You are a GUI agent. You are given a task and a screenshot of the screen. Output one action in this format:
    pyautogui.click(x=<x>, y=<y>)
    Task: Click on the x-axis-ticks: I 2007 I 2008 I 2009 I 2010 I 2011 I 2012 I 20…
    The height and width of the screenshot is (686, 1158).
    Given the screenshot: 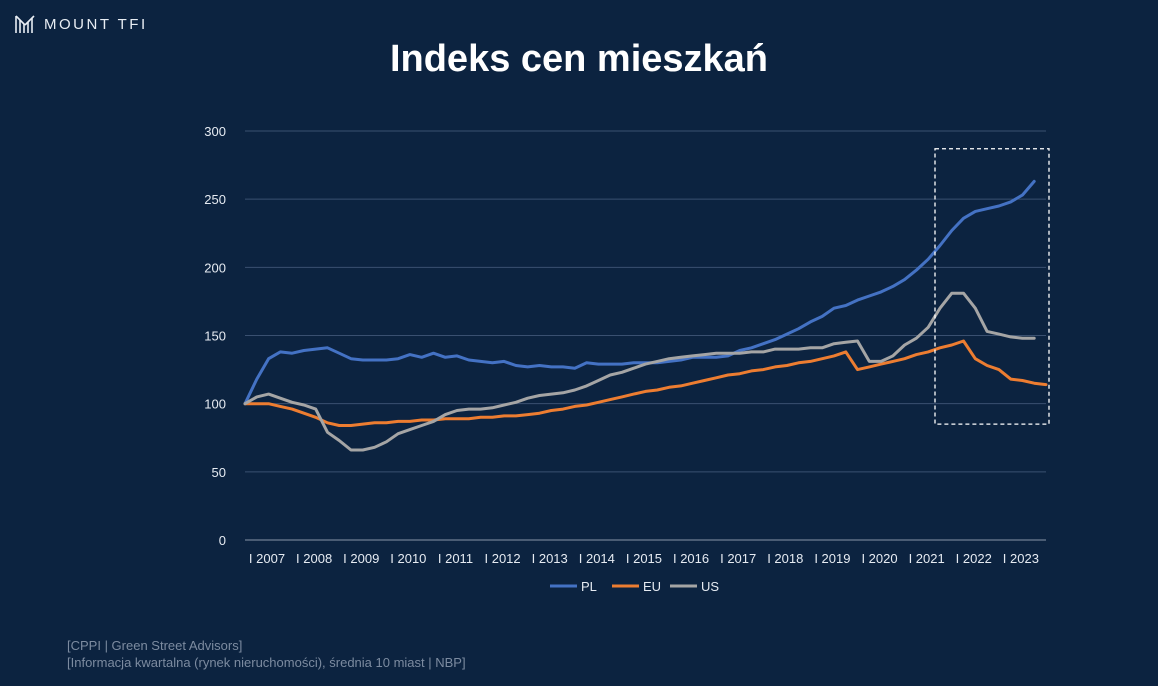 What is the action you would take?
    pyautogui.click(x=644, y=558)
    